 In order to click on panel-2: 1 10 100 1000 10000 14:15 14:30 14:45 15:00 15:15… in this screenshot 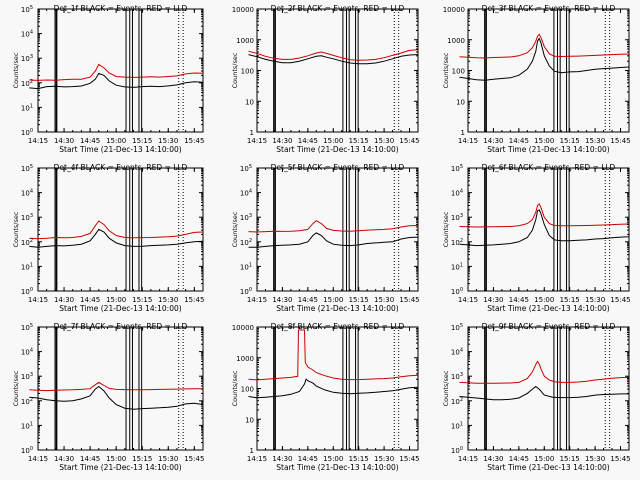, I will do `click(325, 79)`.